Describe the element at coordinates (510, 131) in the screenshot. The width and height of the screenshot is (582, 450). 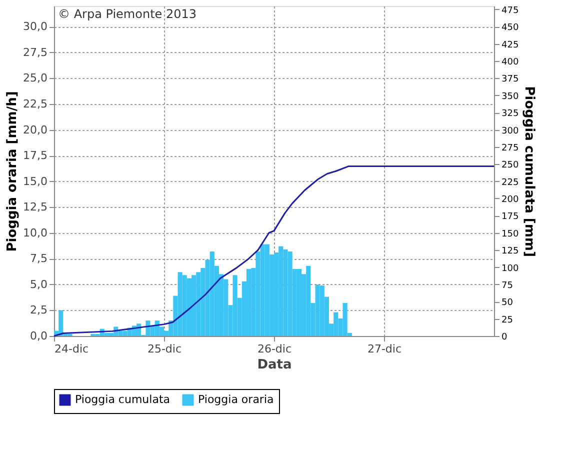
I see `y2-tick-label: 300` at that location.